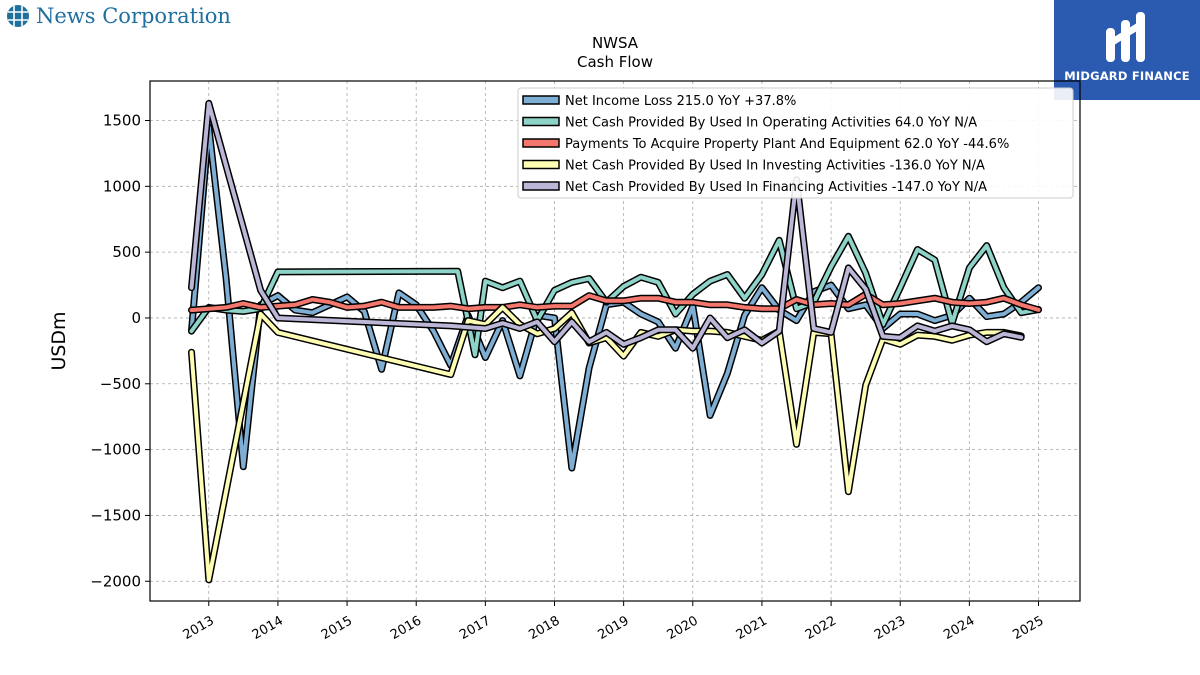 The image size is (1200, 675). I want to click on legend-entry: Net Income Loss 215.0 YoY +37.8%, so click(680, 101).